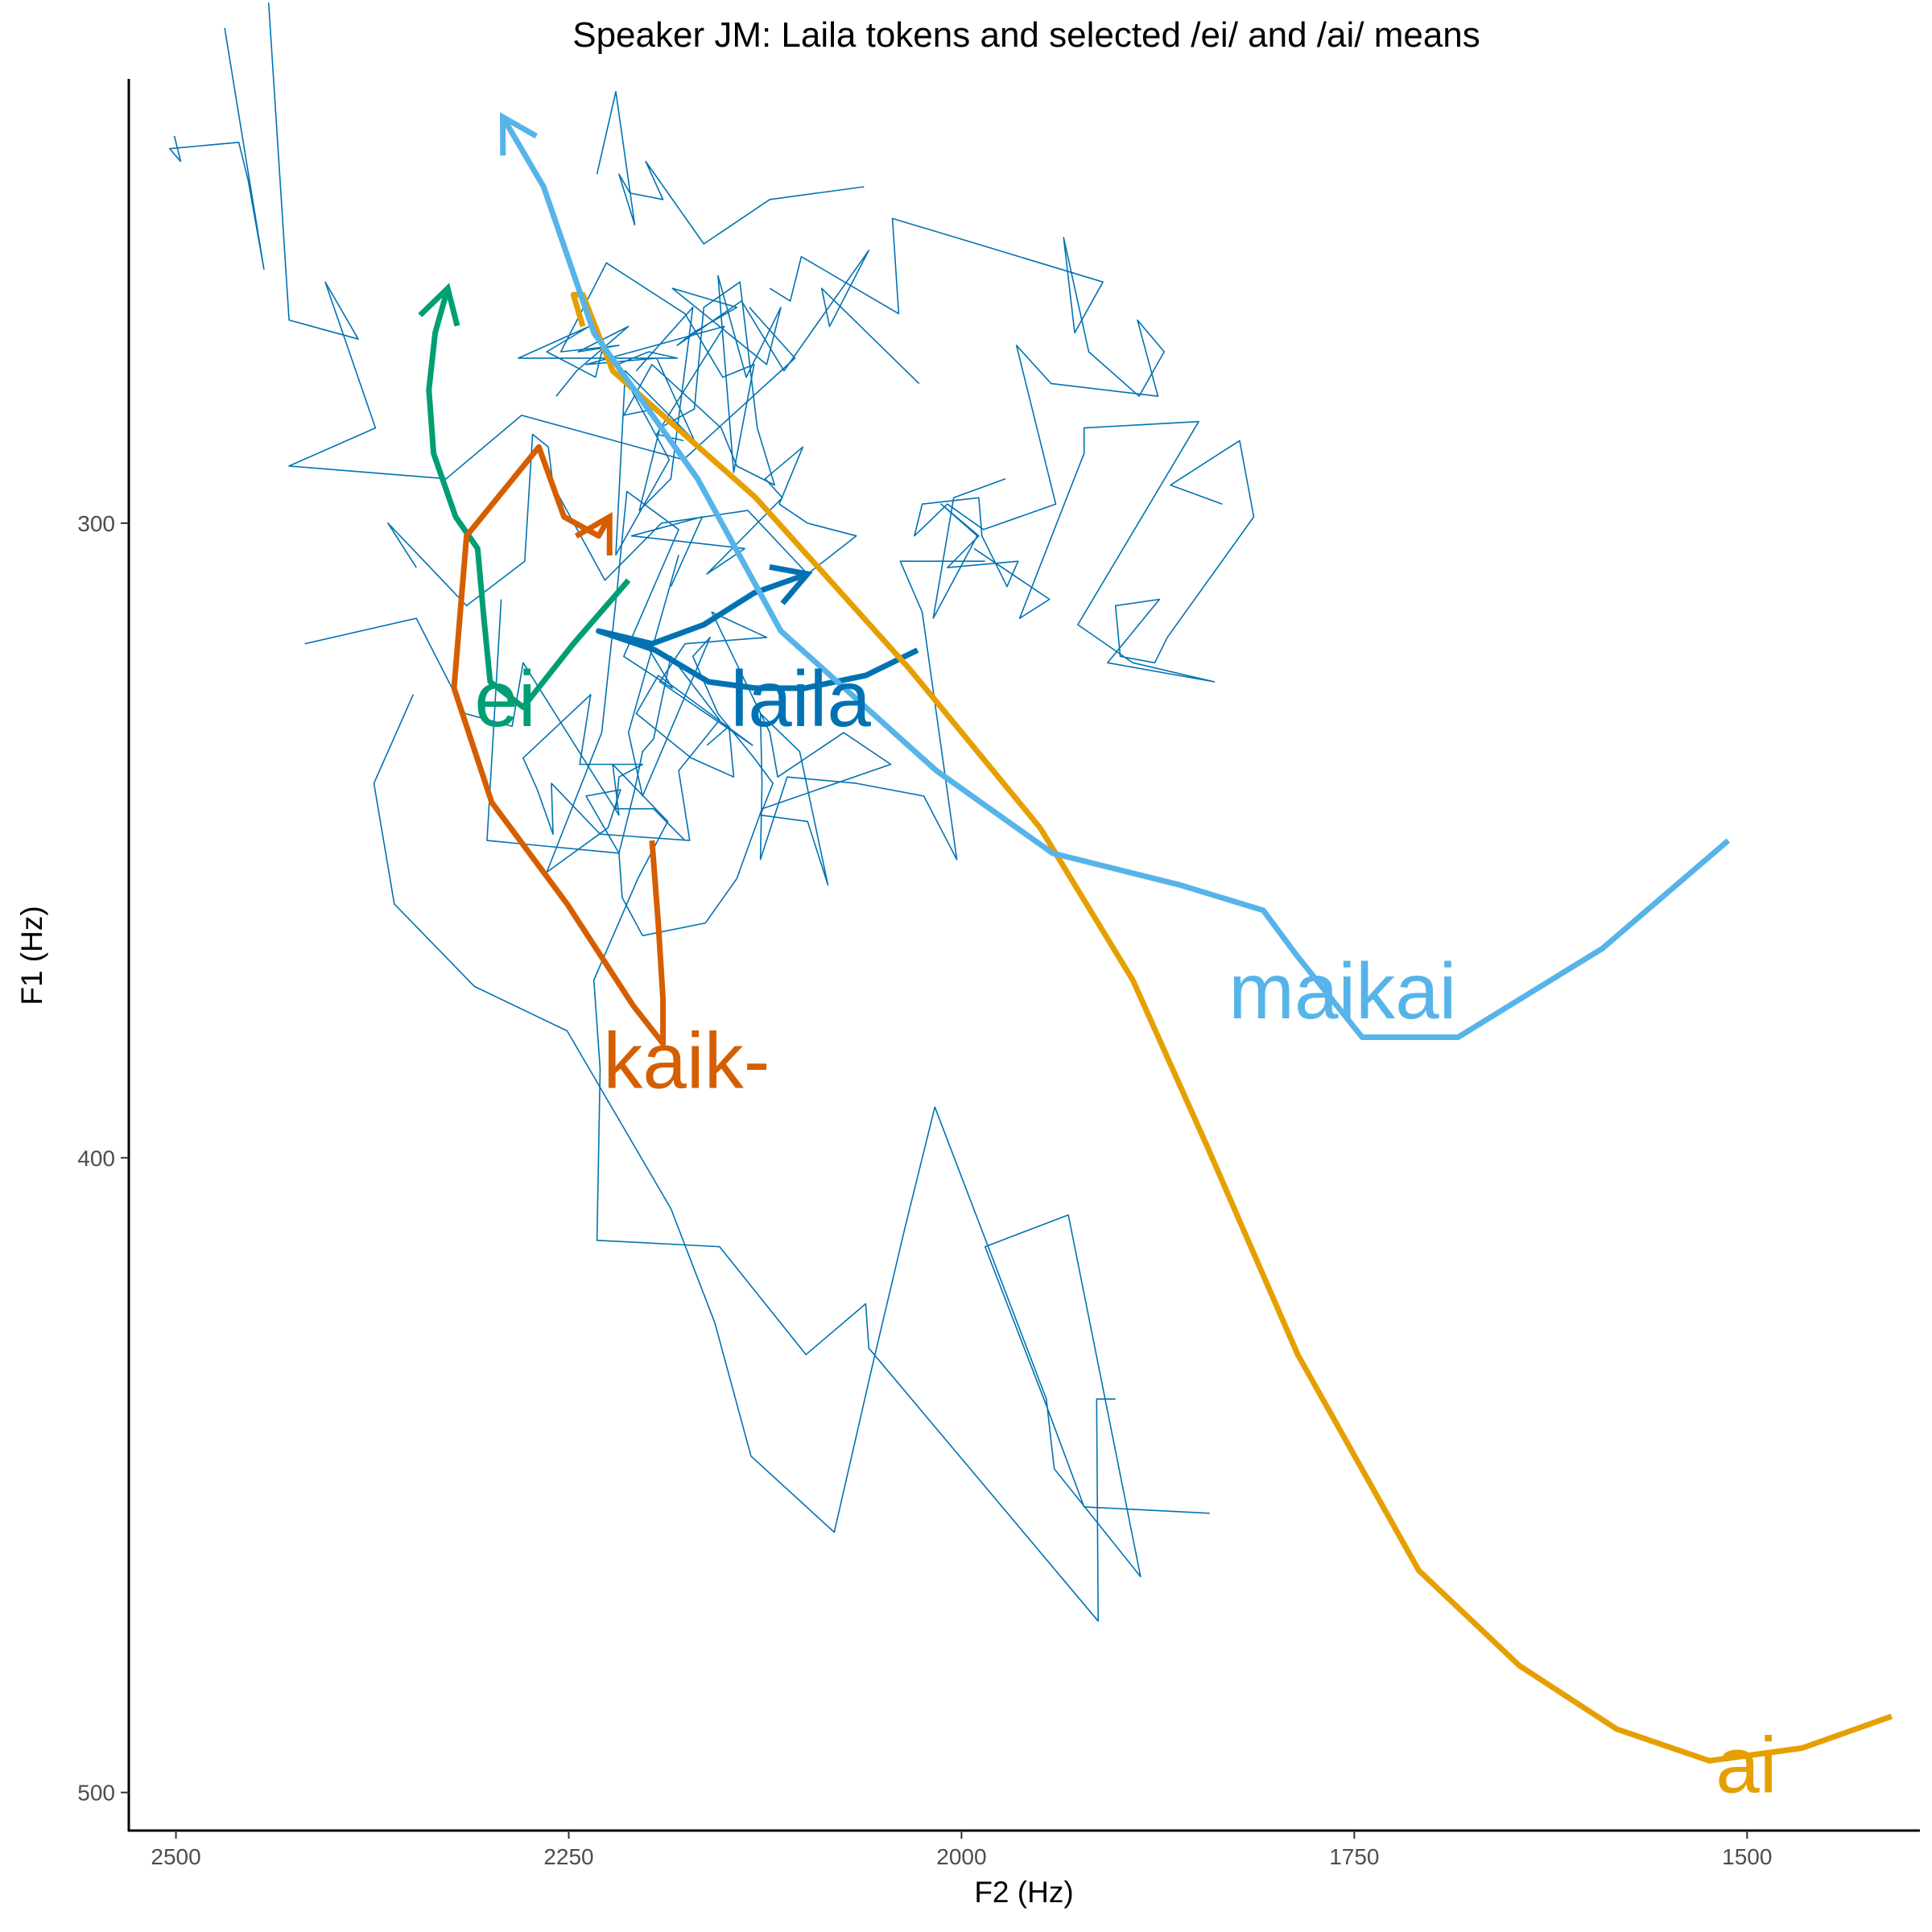 This screenshot has height=1932, width=1932. I want to click on series-label-ei: ei, so click(504, 698).